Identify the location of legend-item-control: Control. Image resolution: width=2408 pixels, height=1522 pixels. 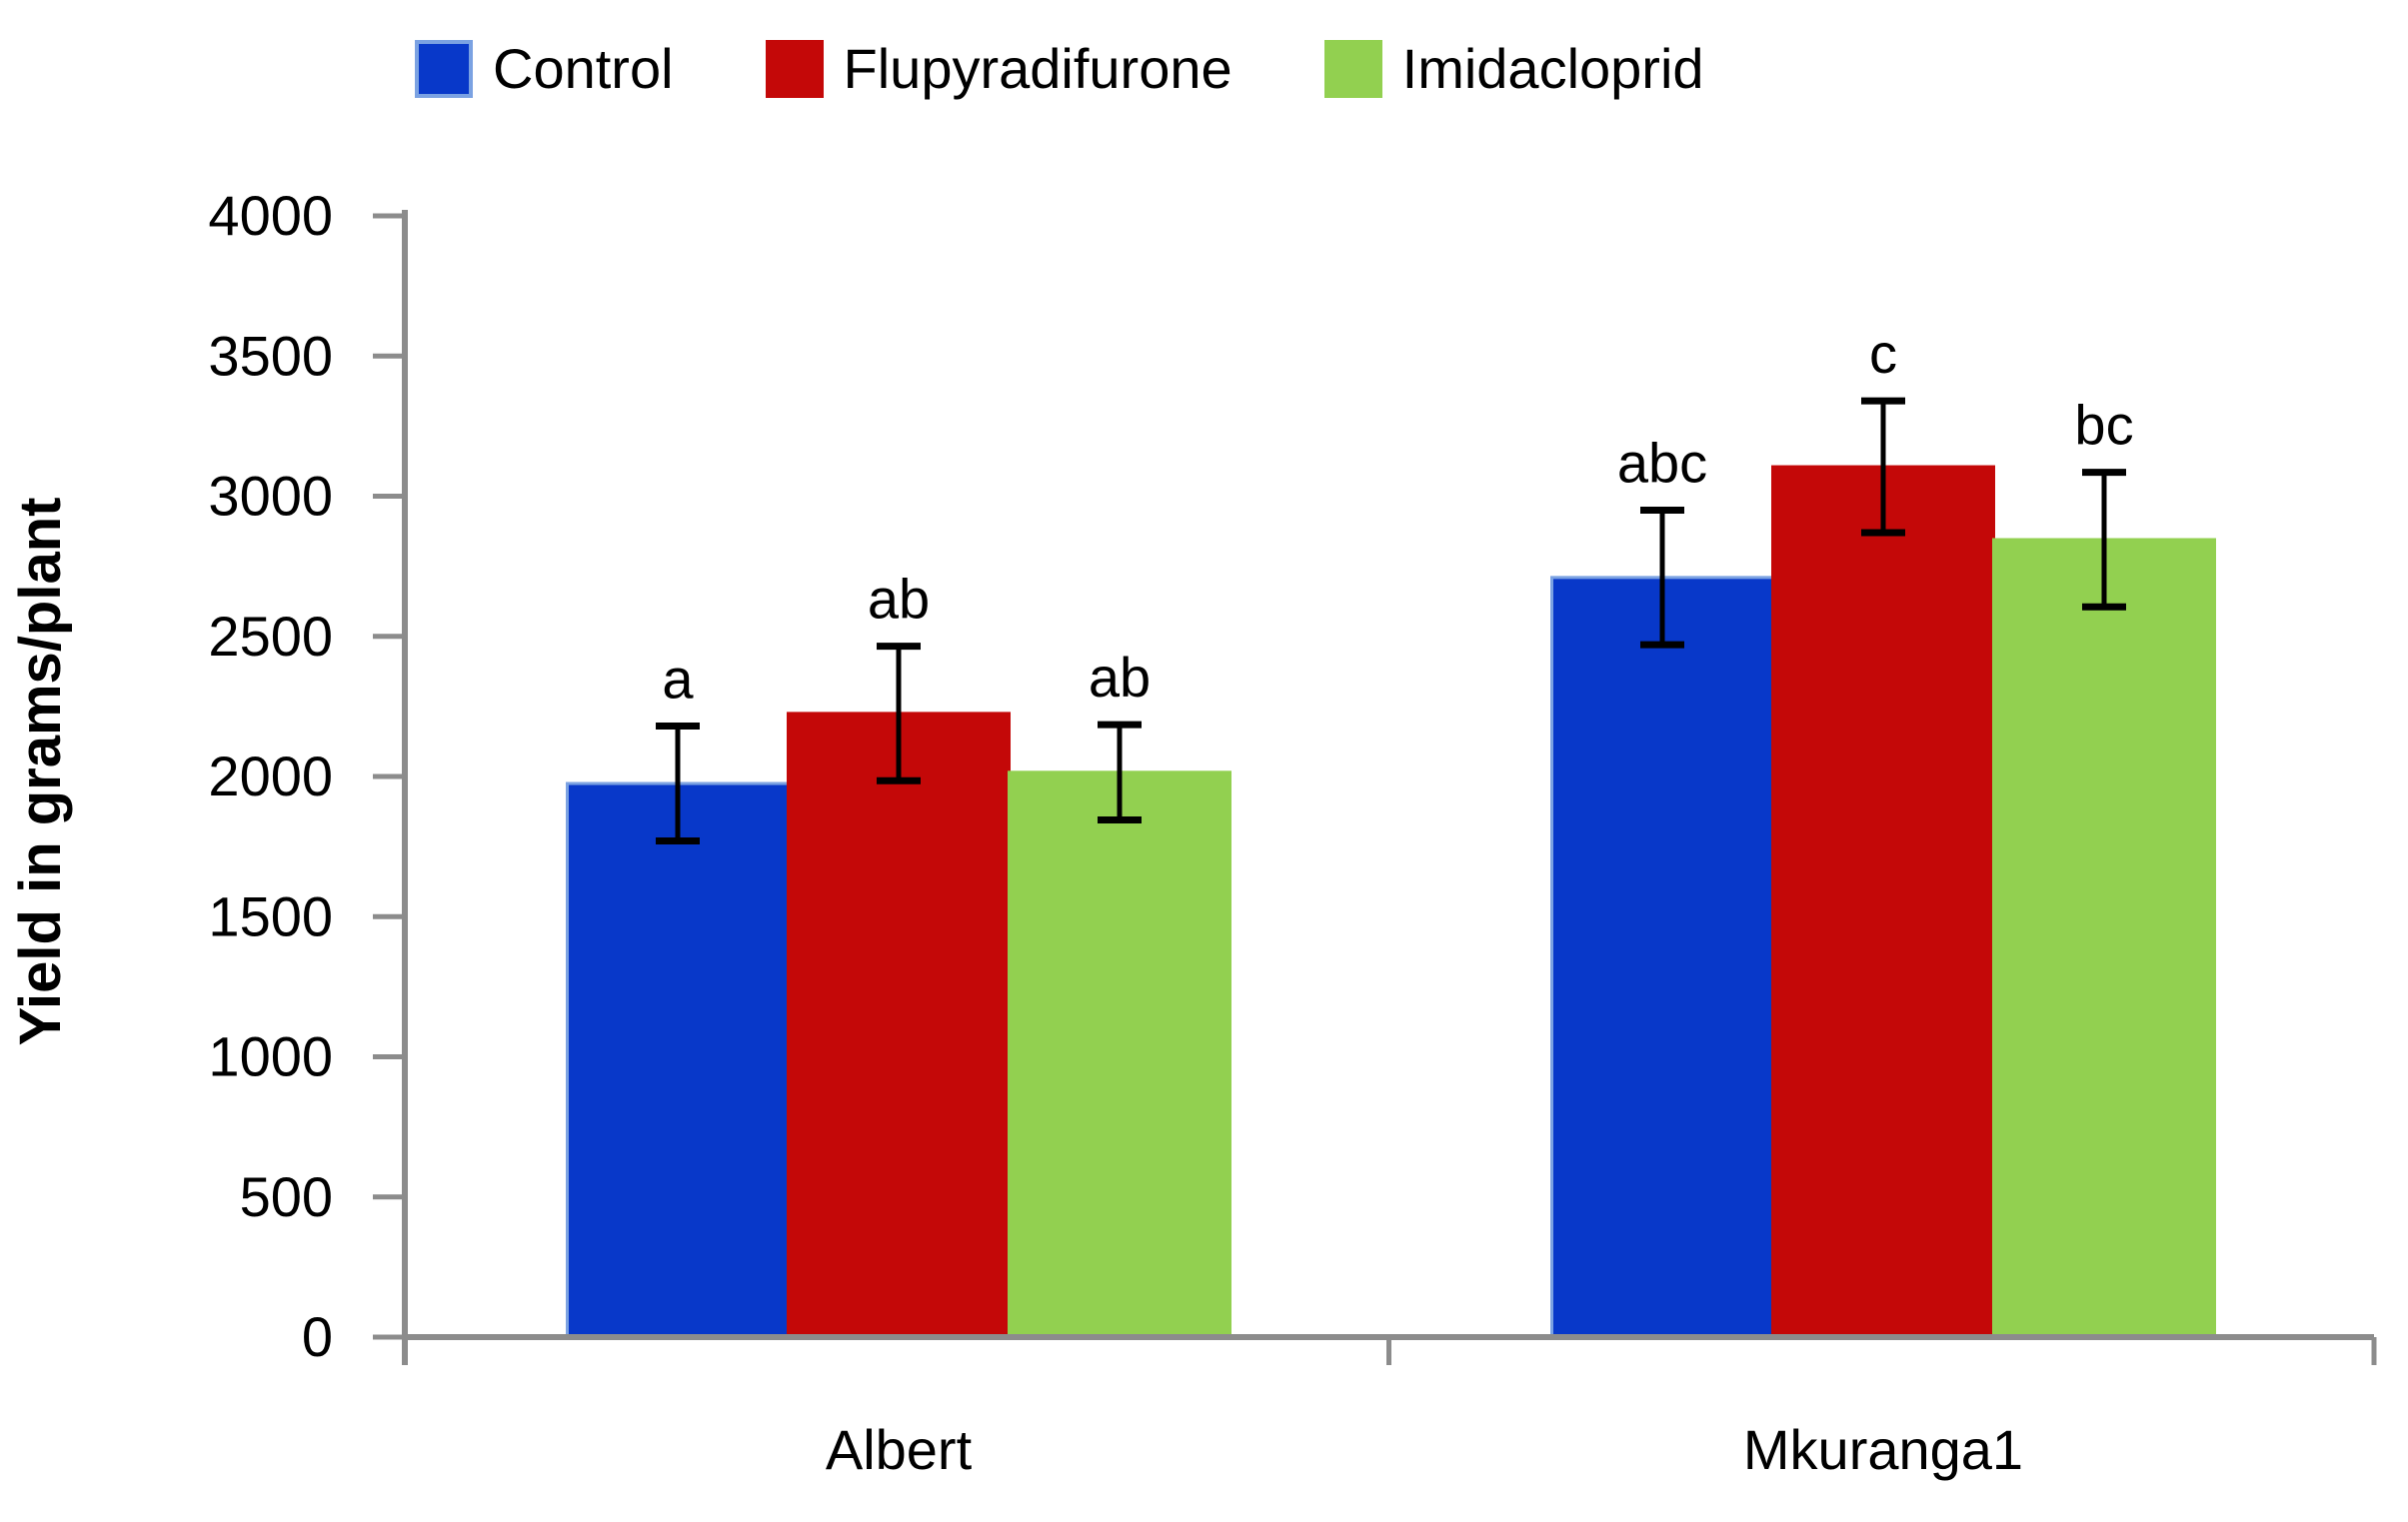
(544, 69).